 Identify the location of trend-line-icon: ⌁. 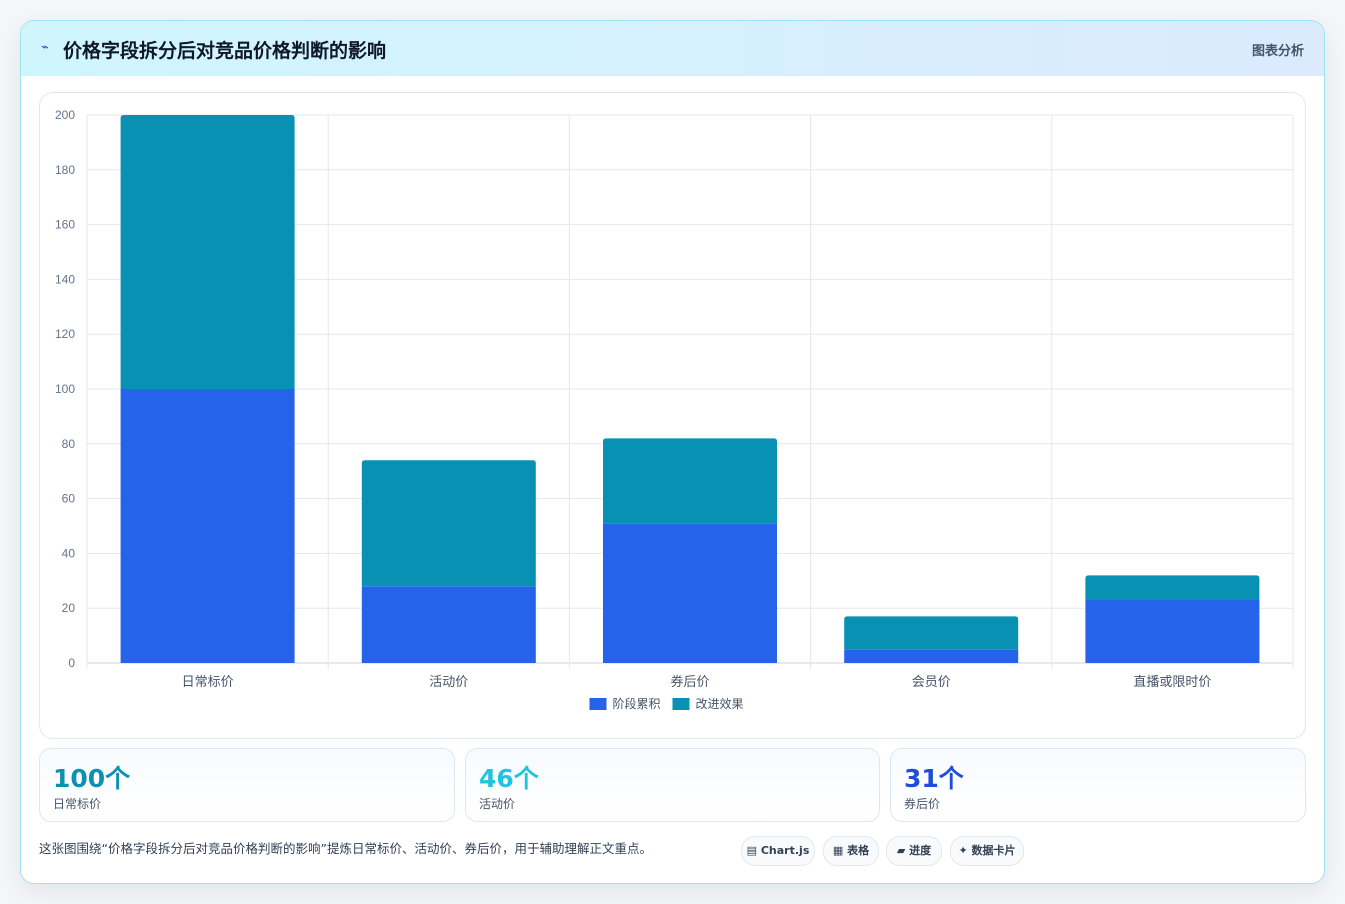
(45, 47).